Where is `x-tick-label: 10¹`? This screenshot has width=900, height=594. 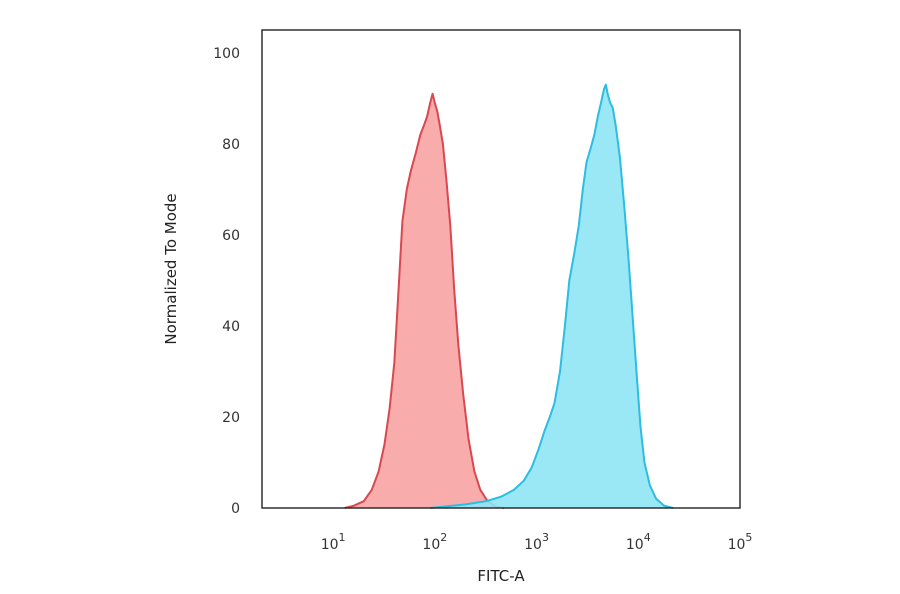 x-tick-label: 10¹ is located at coordinates (333, 542).